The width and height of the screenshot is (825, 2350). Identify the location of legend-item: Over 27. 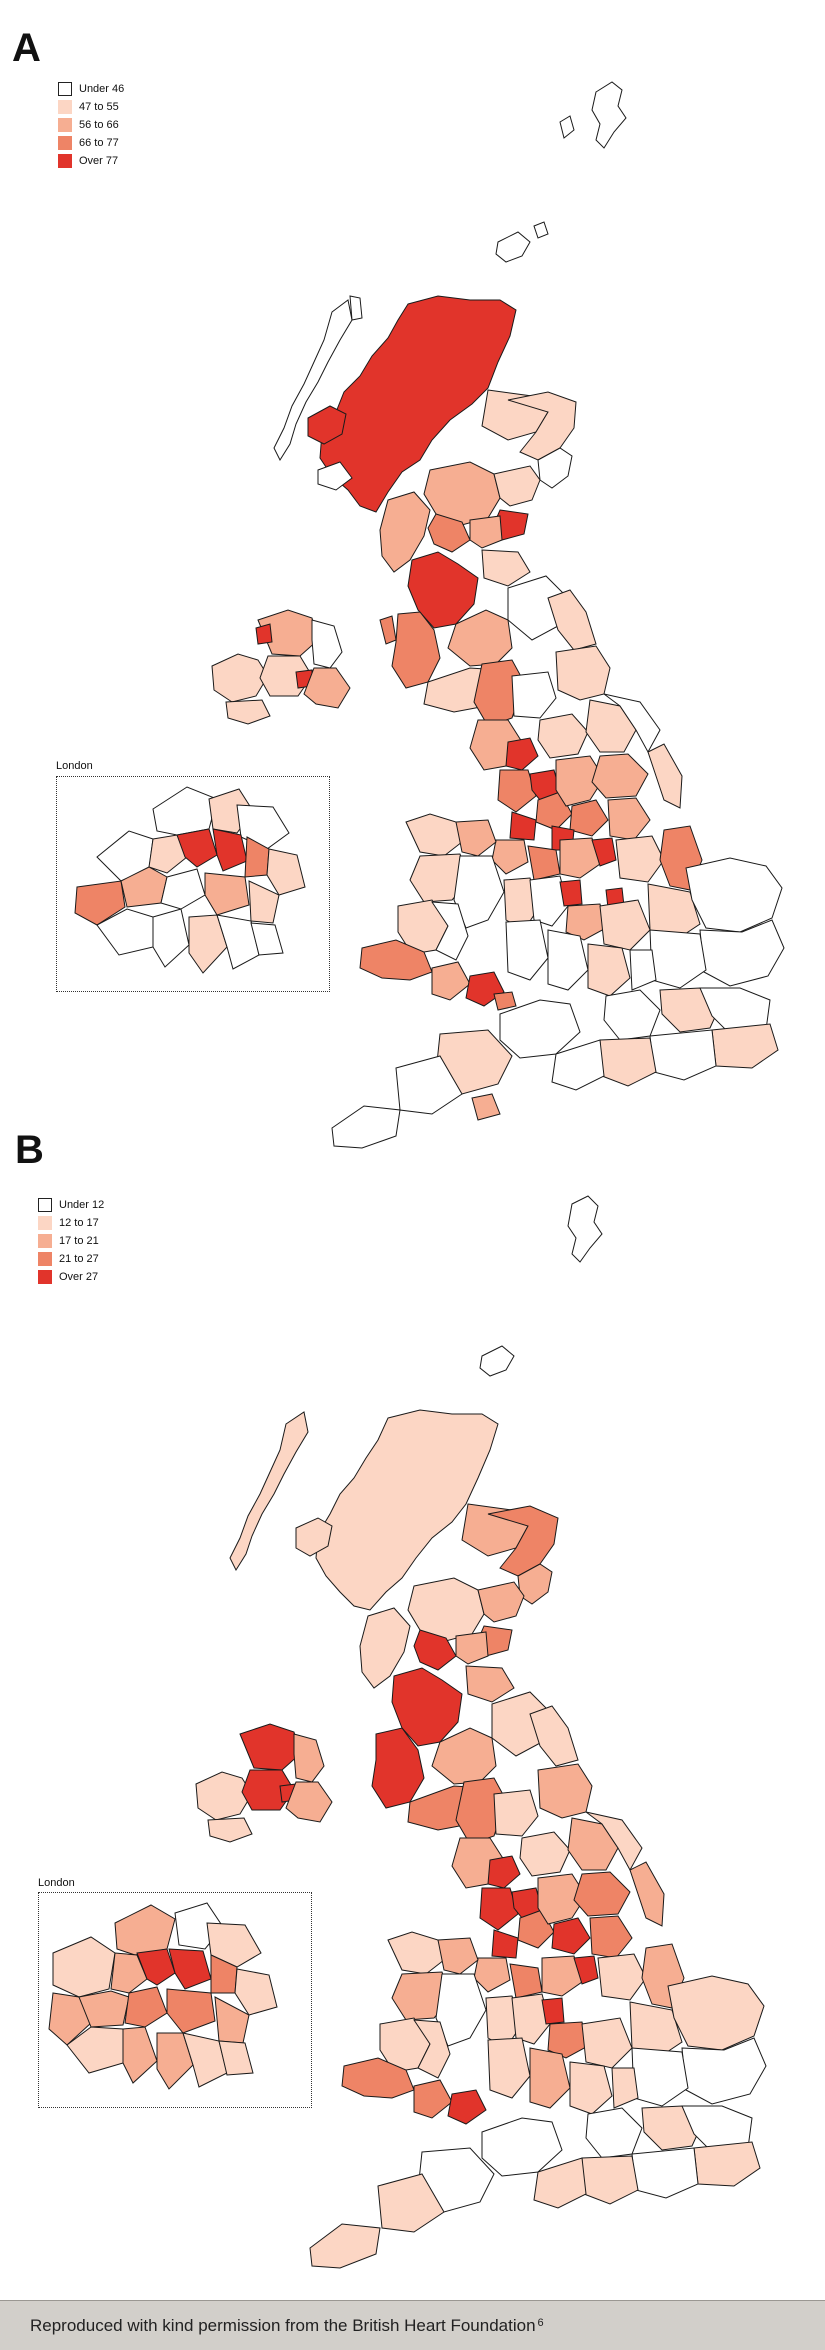
(71, 1277).